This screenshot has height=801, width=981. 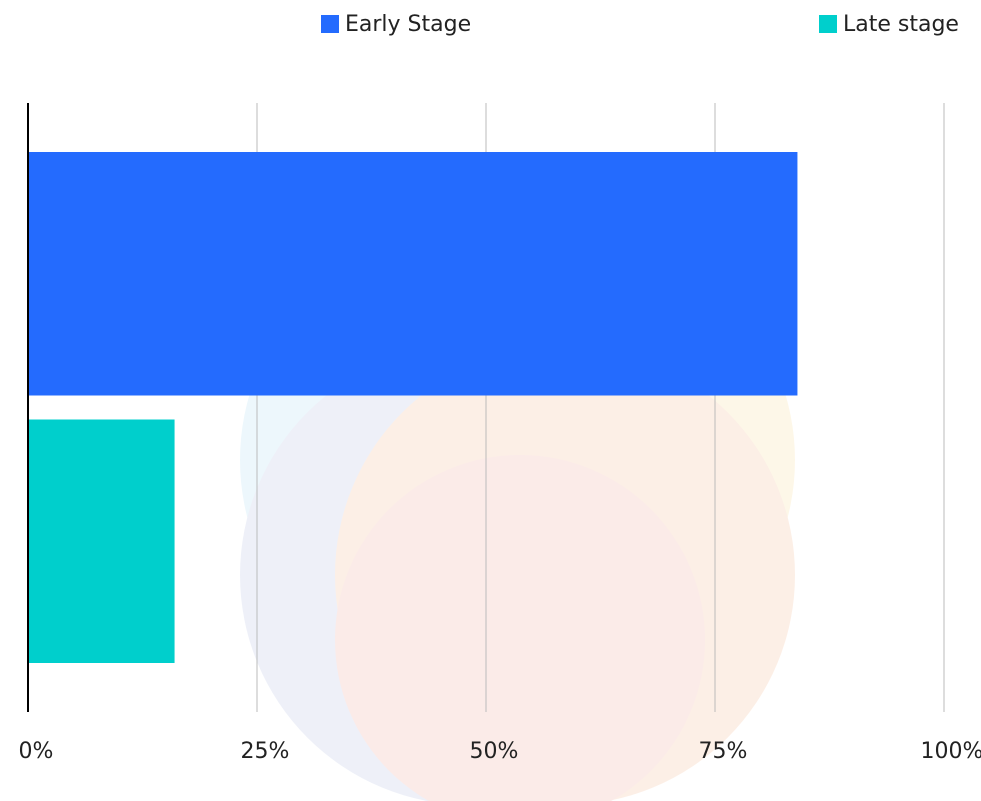 I want to click on x-tick-label: 25%, so click(x=265, y=751).